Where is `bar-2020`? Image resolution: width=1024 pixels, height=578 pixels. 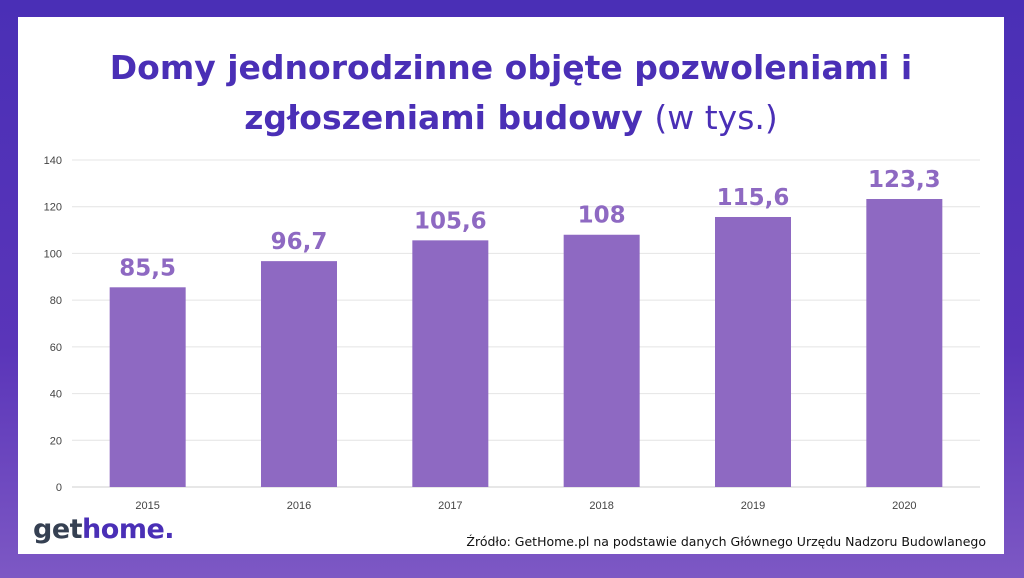 bar-2020 is located at coordinates (904, 343).